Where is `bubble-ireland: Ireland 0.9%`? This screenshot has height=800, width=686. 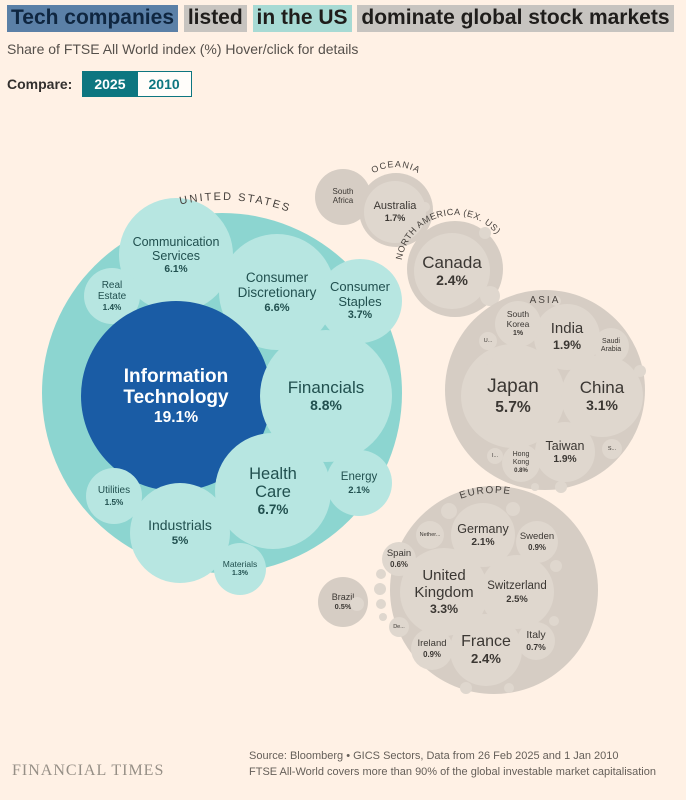
bubble-ireland: Ireland 0.9% is located at coordinates (432, 649).